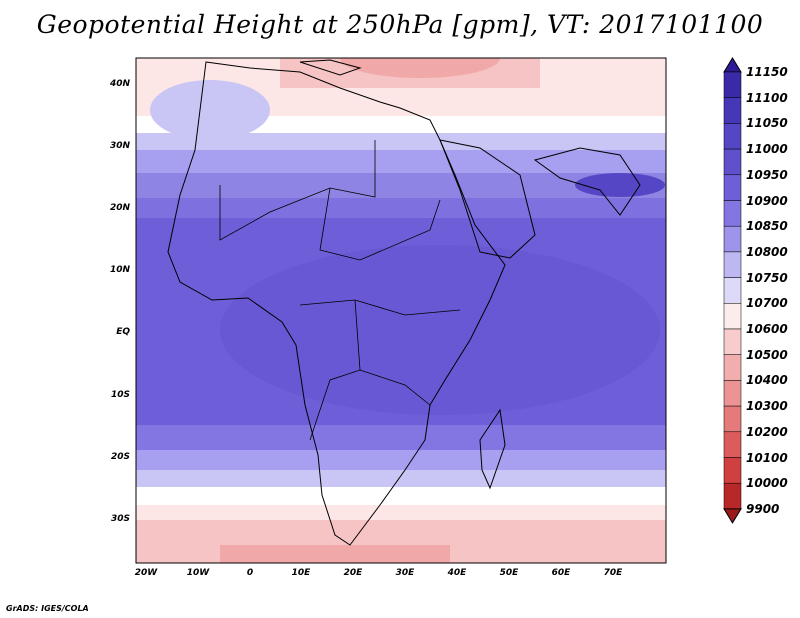 This screenshot has width=800, height=618. I want to click on colorbar-level-label: 10900, so click(767, 200).